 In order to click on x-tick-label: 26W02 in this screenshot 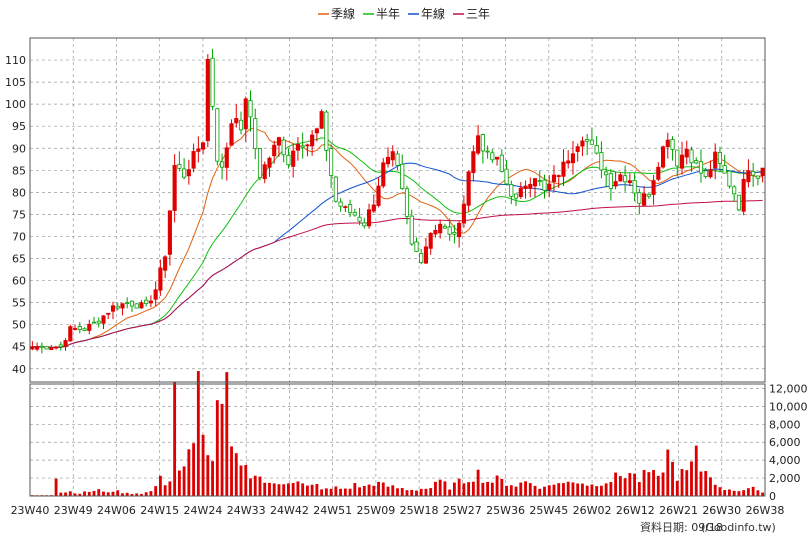, I will do `click(592, 510)`.